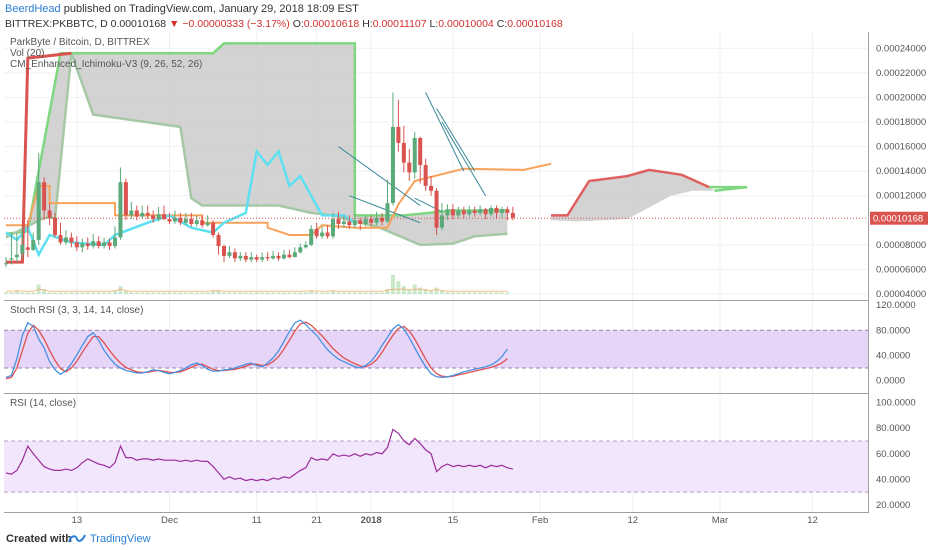  I want to click on time-tick-label: 21, so click(316, 520).